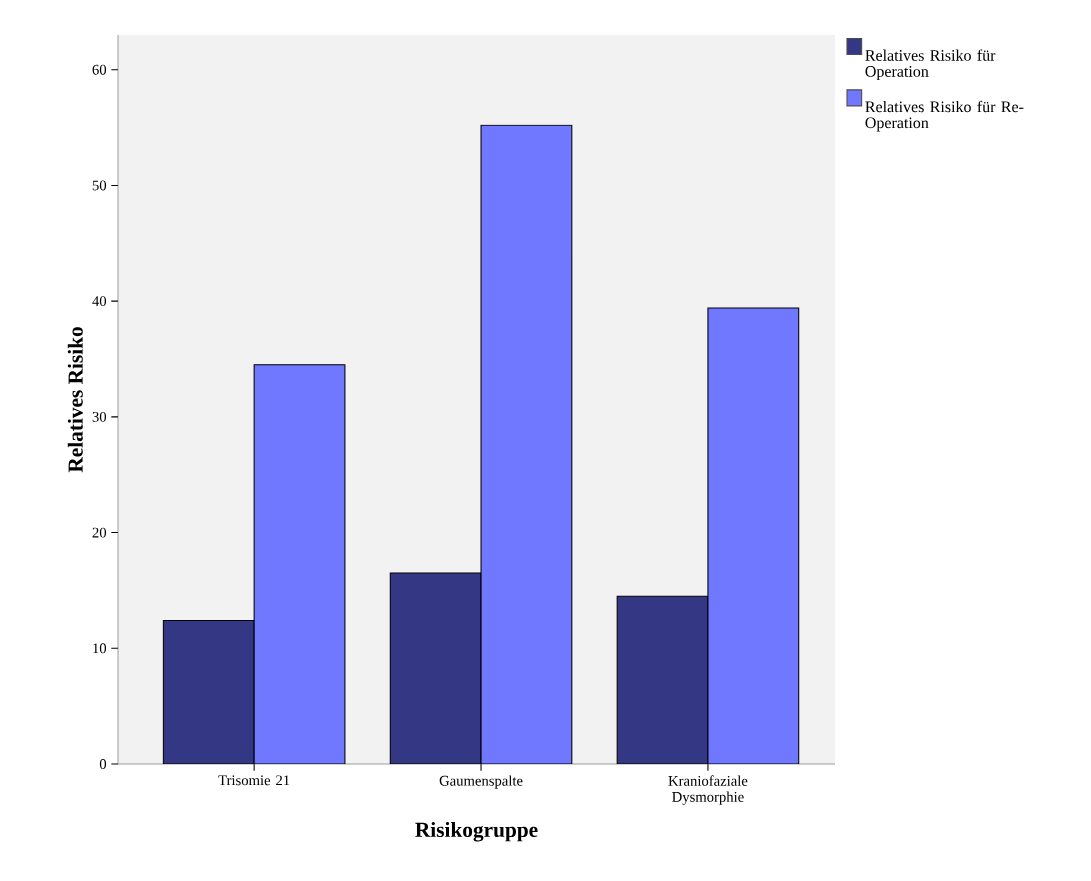 Image resolution: width=1091 pixels, height=881 pixels. Describe the element at coordinates (100, 648) in the screenshot. I see `y-tick-label: 10` at that location.